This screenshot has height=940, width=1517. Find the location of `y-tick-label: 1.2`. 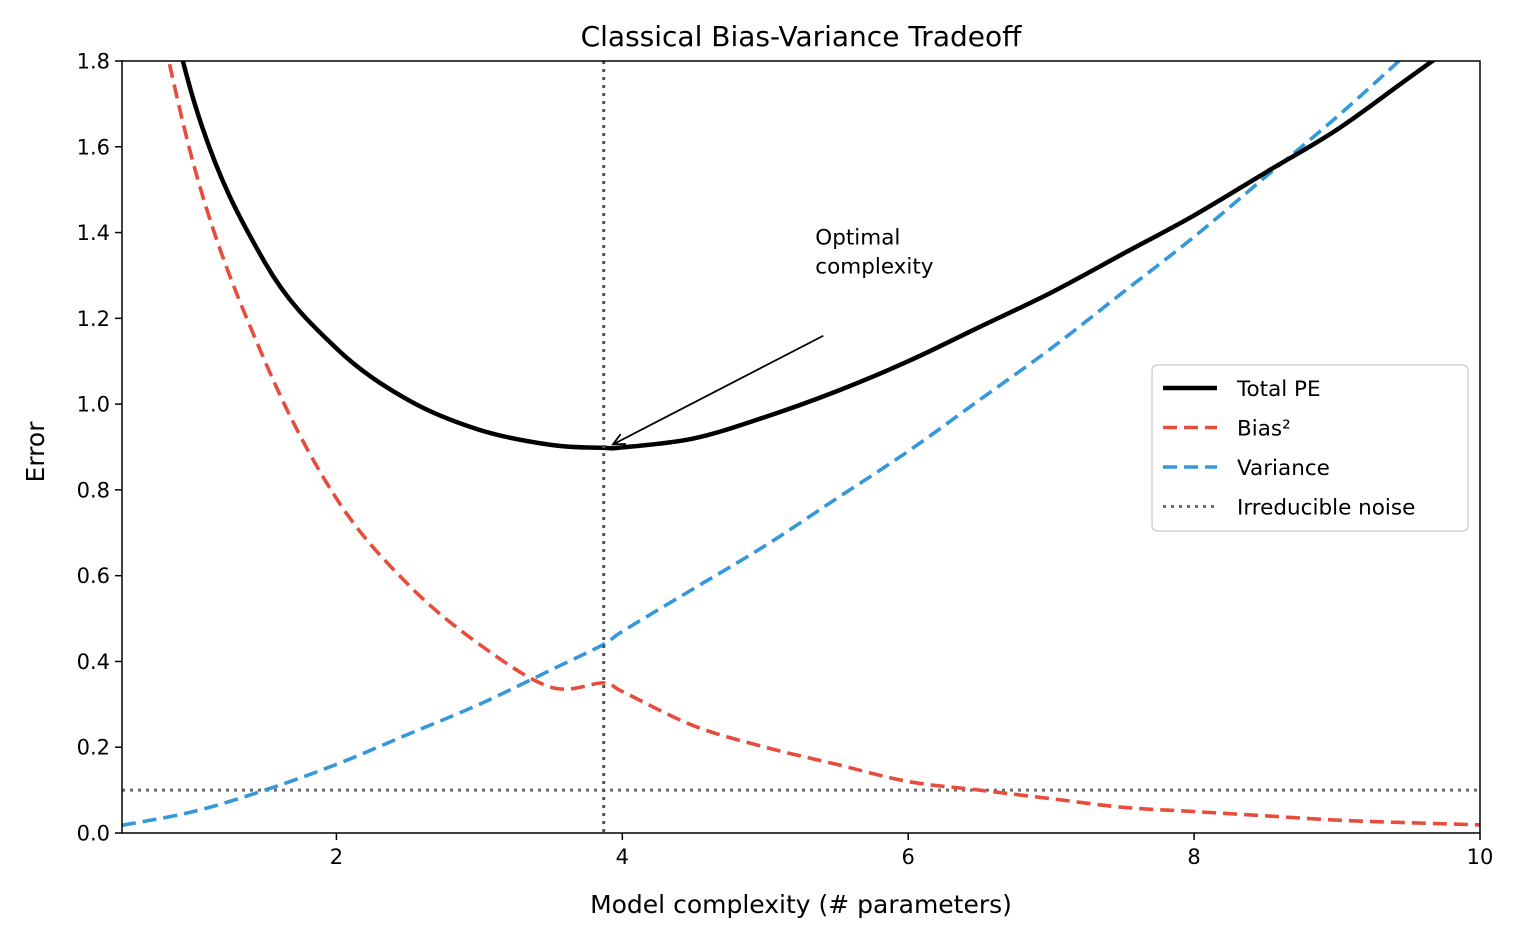

y-tick-label: 1.2 is located at coordinates (93, 319).